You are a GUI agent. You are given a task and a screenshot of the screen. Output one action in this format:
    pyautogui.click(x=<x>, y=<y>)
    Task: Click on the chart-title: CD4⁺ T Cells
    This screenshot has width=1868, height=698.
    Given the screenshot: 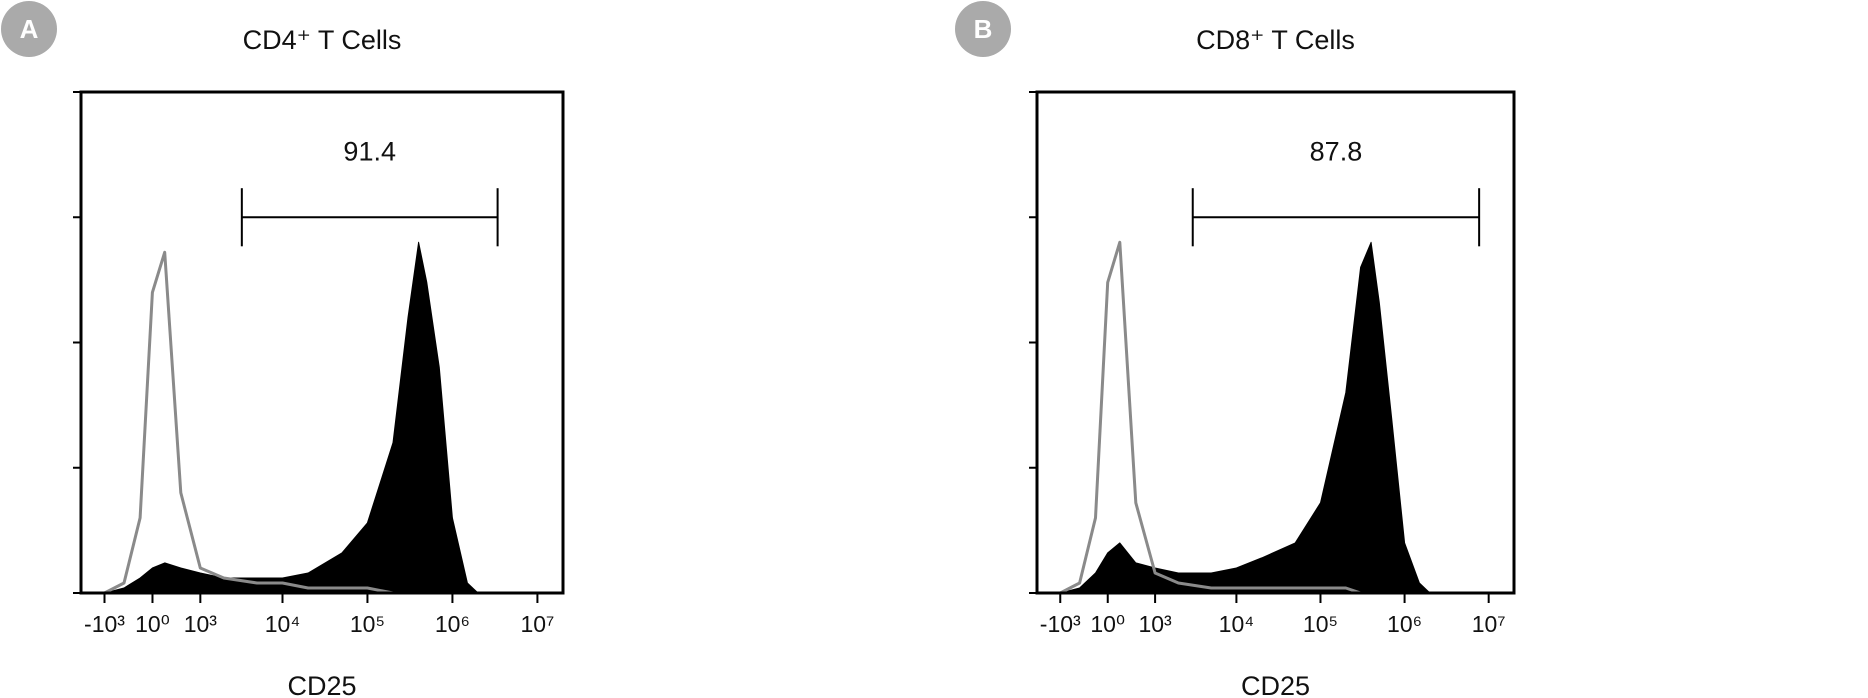 What is the action you would take?
    pyautogui.click(x=322, y=40)
    